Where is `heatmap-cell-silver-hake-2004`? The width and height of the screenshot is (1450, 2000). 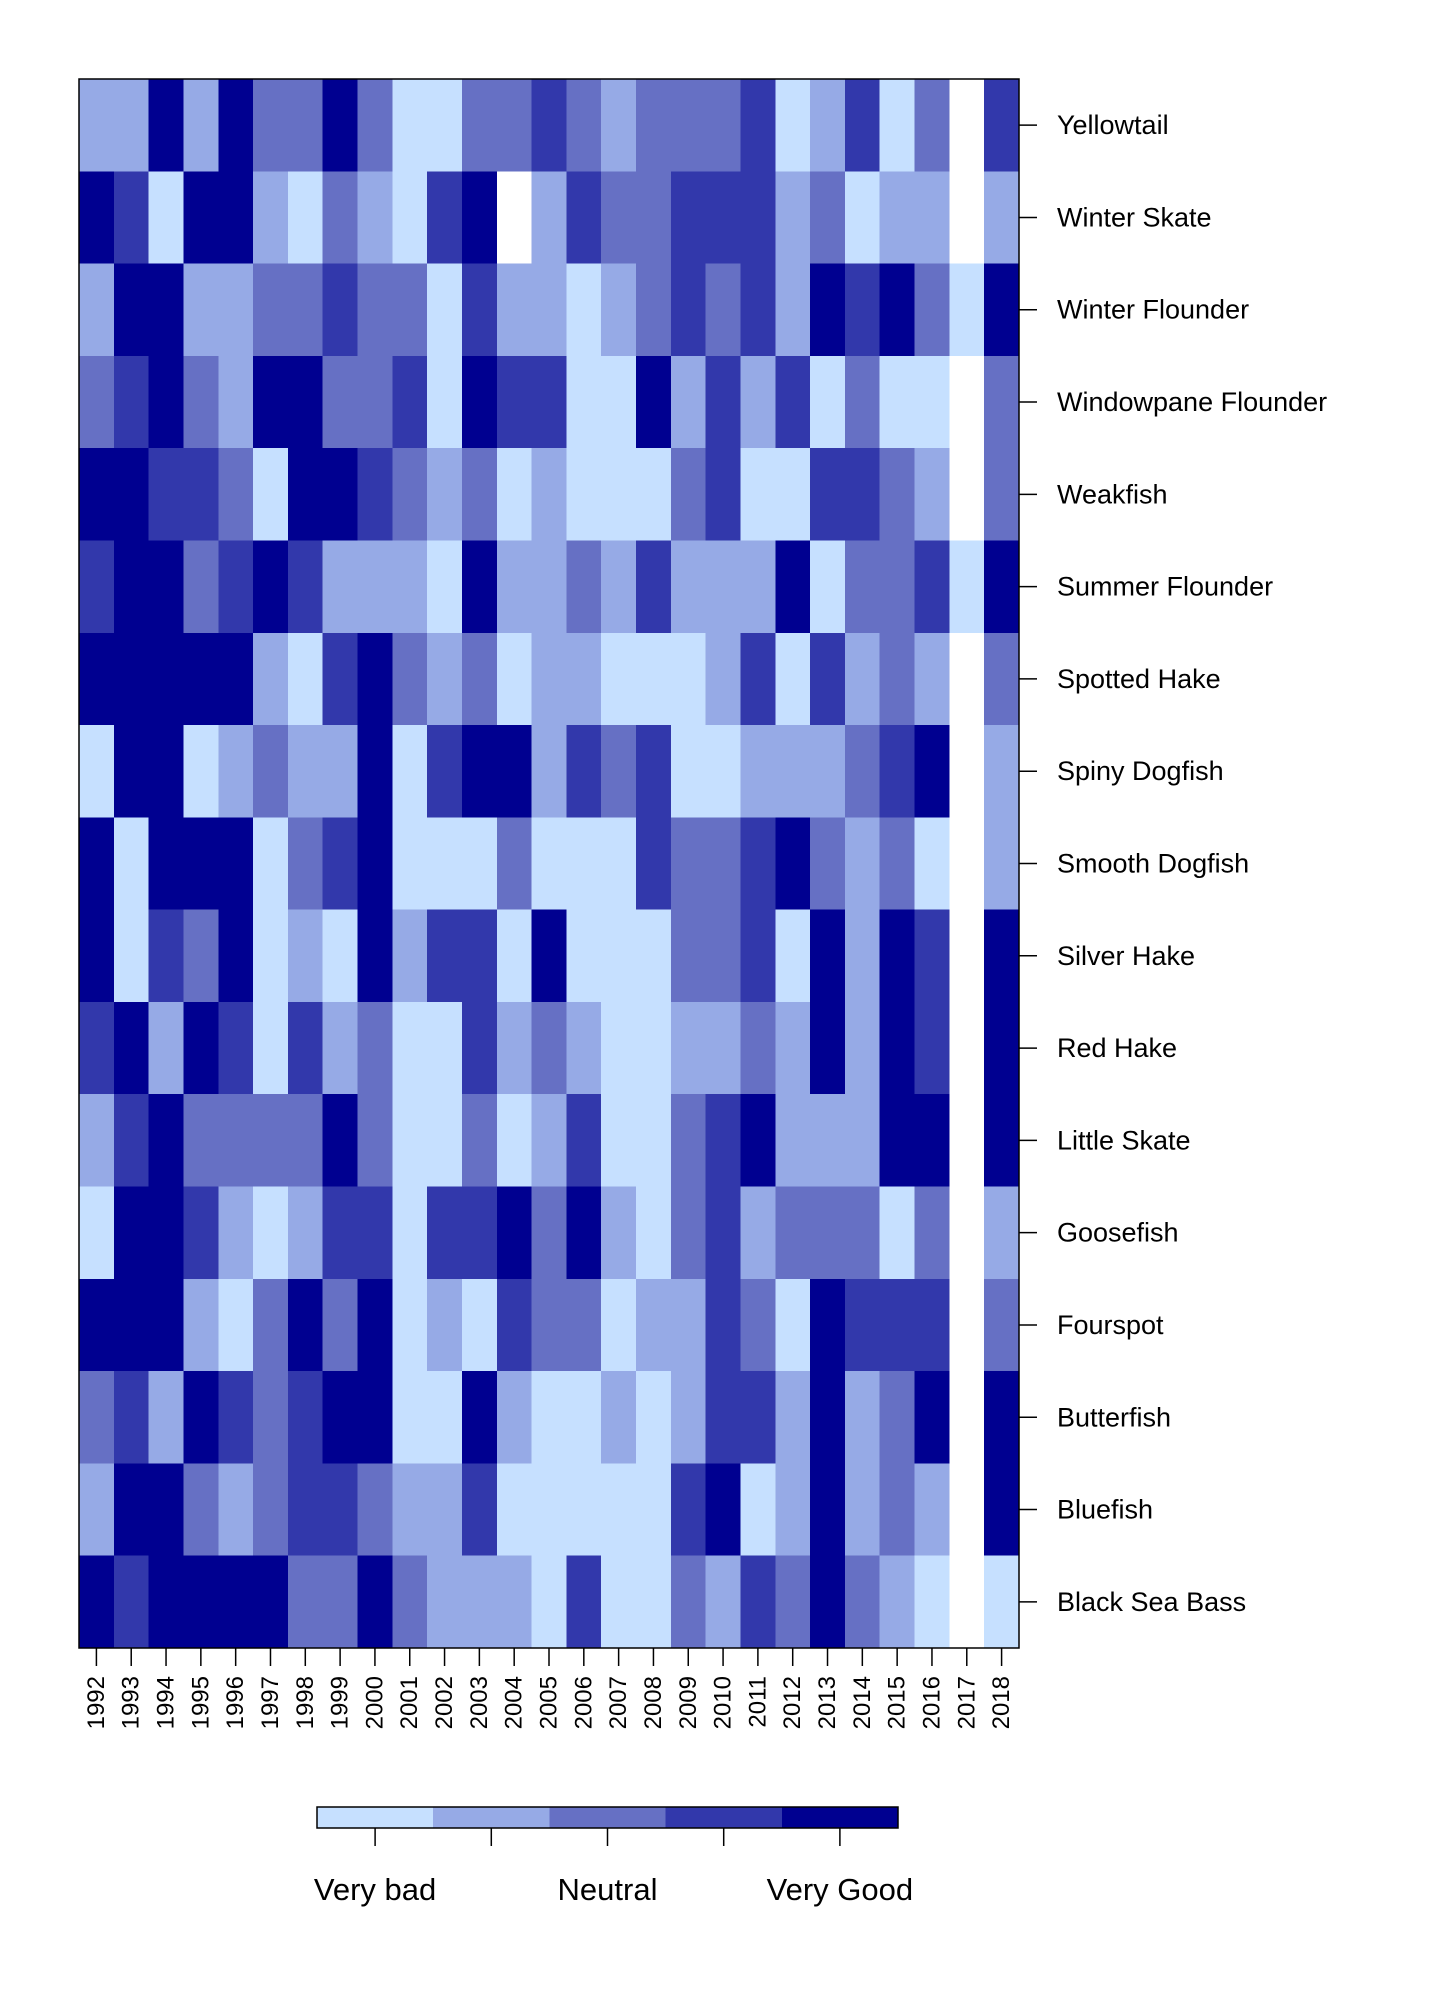 heatmap-cell-silver-hake-2004 is located at coordinates (514, 956).